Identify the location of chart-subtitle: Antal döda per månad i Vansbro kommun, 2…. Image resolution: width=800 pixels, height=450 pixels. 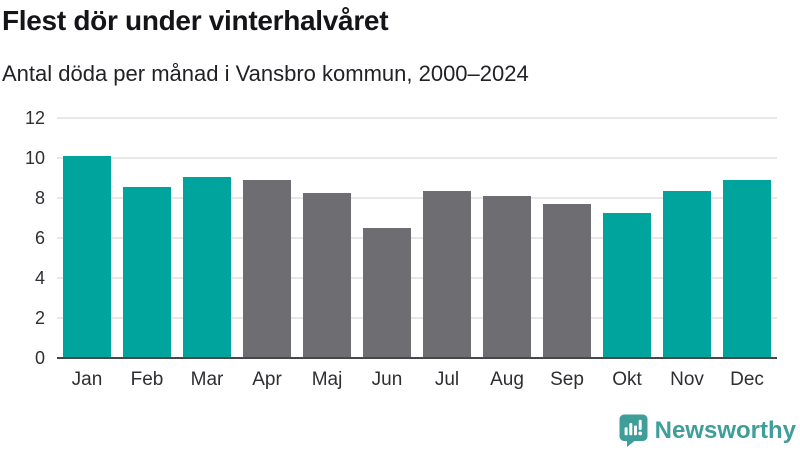
(265, 73).